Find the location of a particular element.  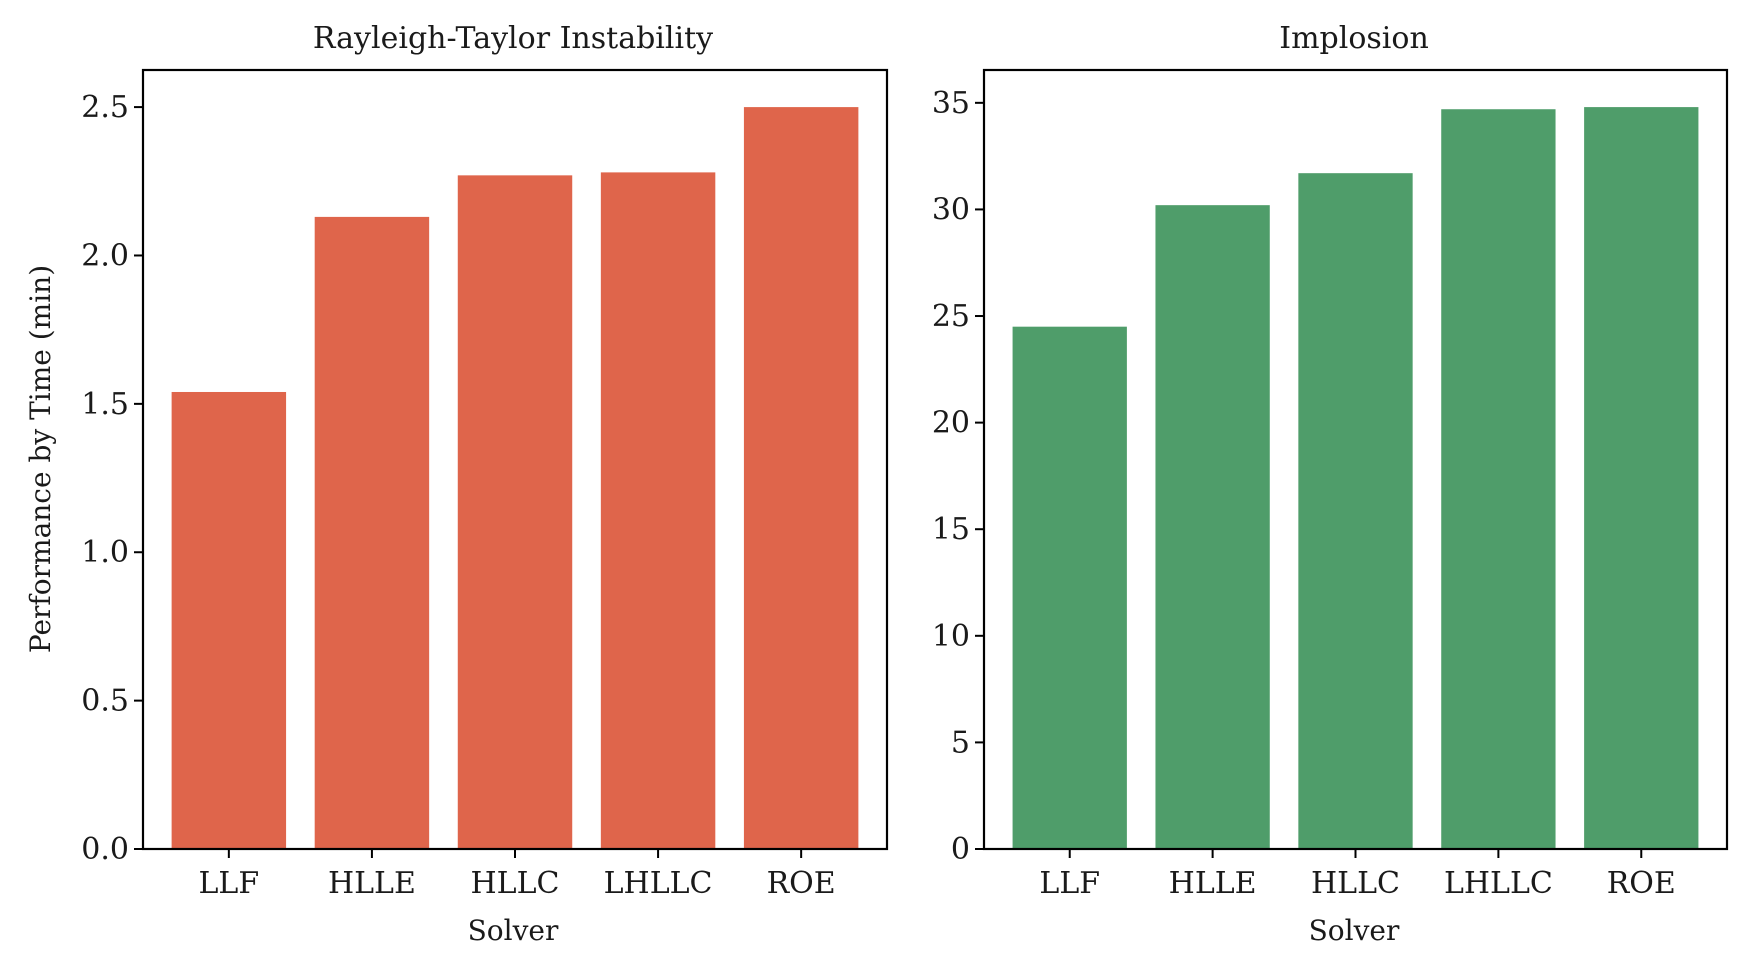

y-tick-label: 0.5 is located at coordinates (105, 701).